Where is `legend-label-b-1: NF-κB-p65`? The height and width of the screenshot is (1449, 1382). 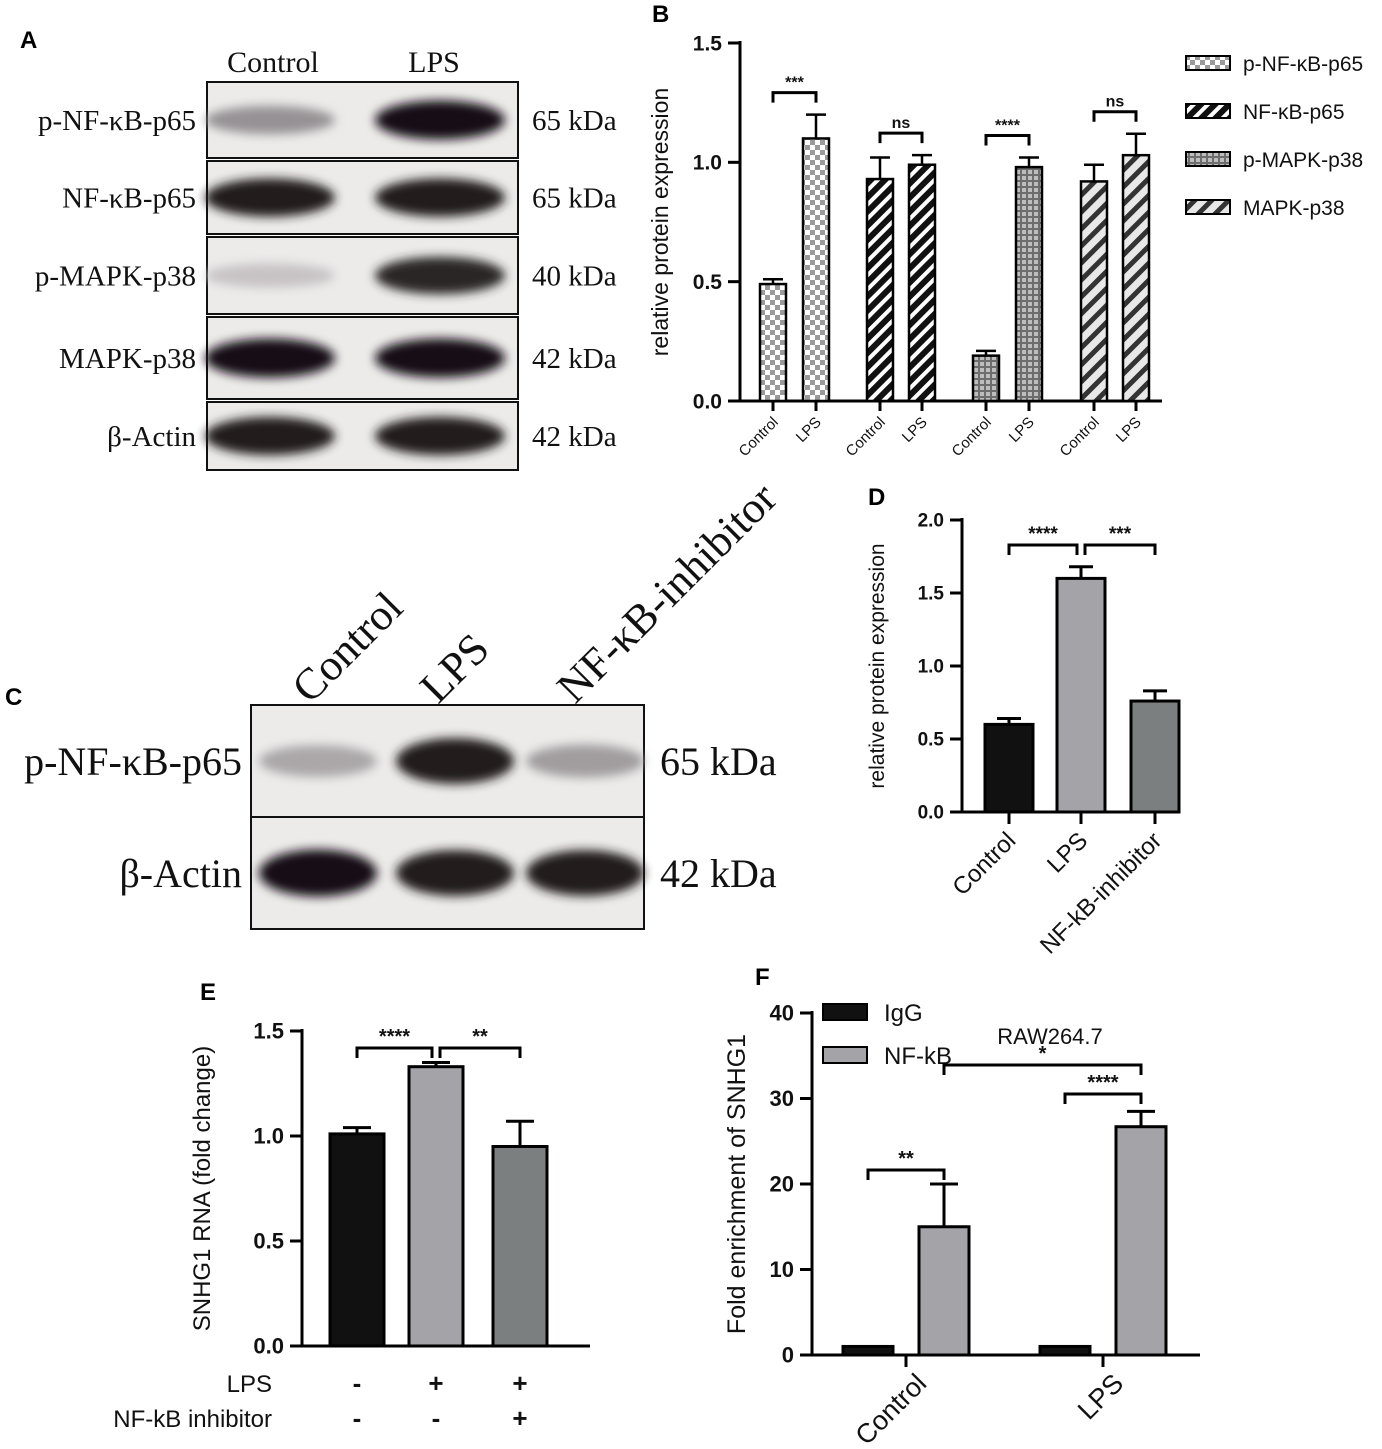
legend-label-b-1: NF-κB-p65 is located at coordinates (1294, 112).